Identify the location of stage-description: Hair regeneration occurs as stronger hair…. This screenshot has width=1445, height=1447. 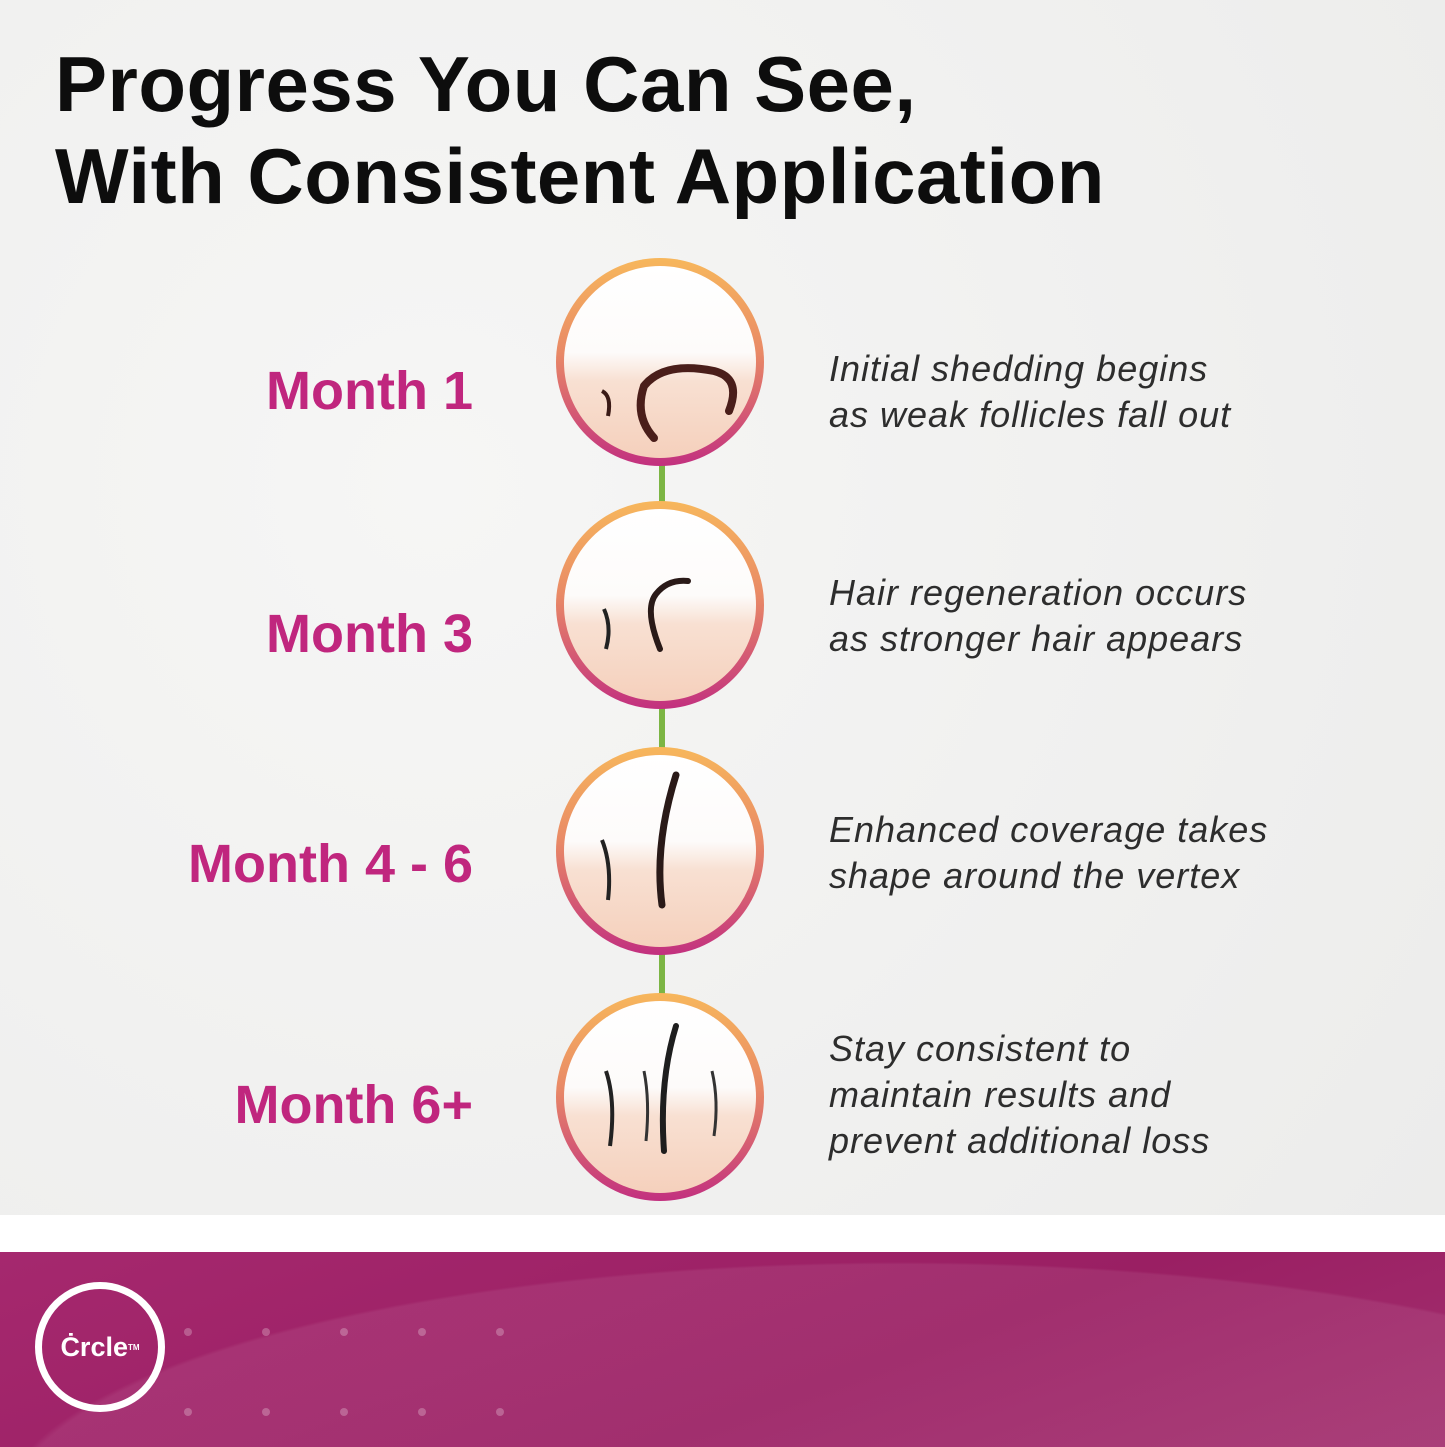
(1038, 615).